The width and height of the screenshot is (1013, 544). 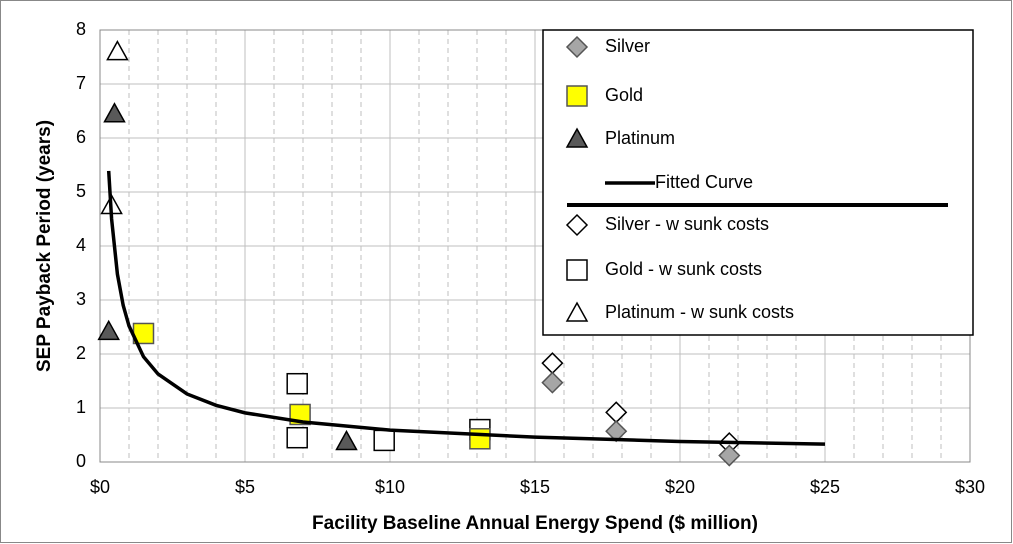 I want to click on x-tick-label: $25, so click(x=825, y=487).